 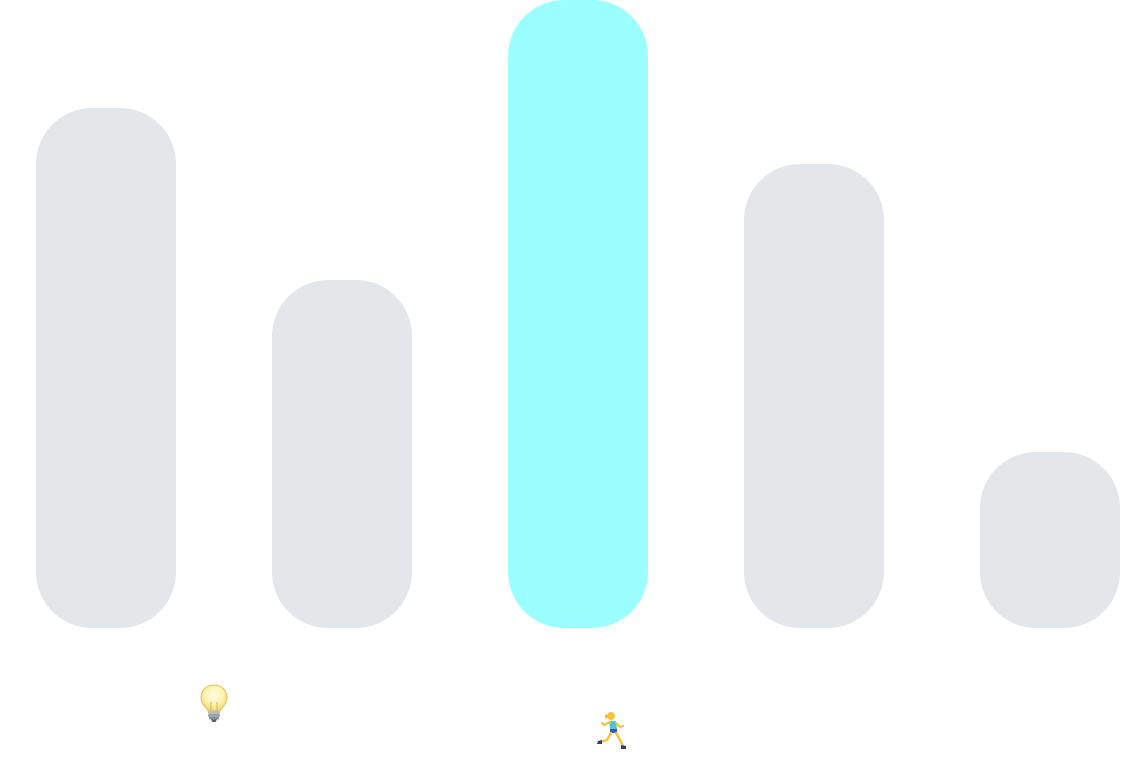 I want to click on light-bulb-icon, so click(x=214, y=703).